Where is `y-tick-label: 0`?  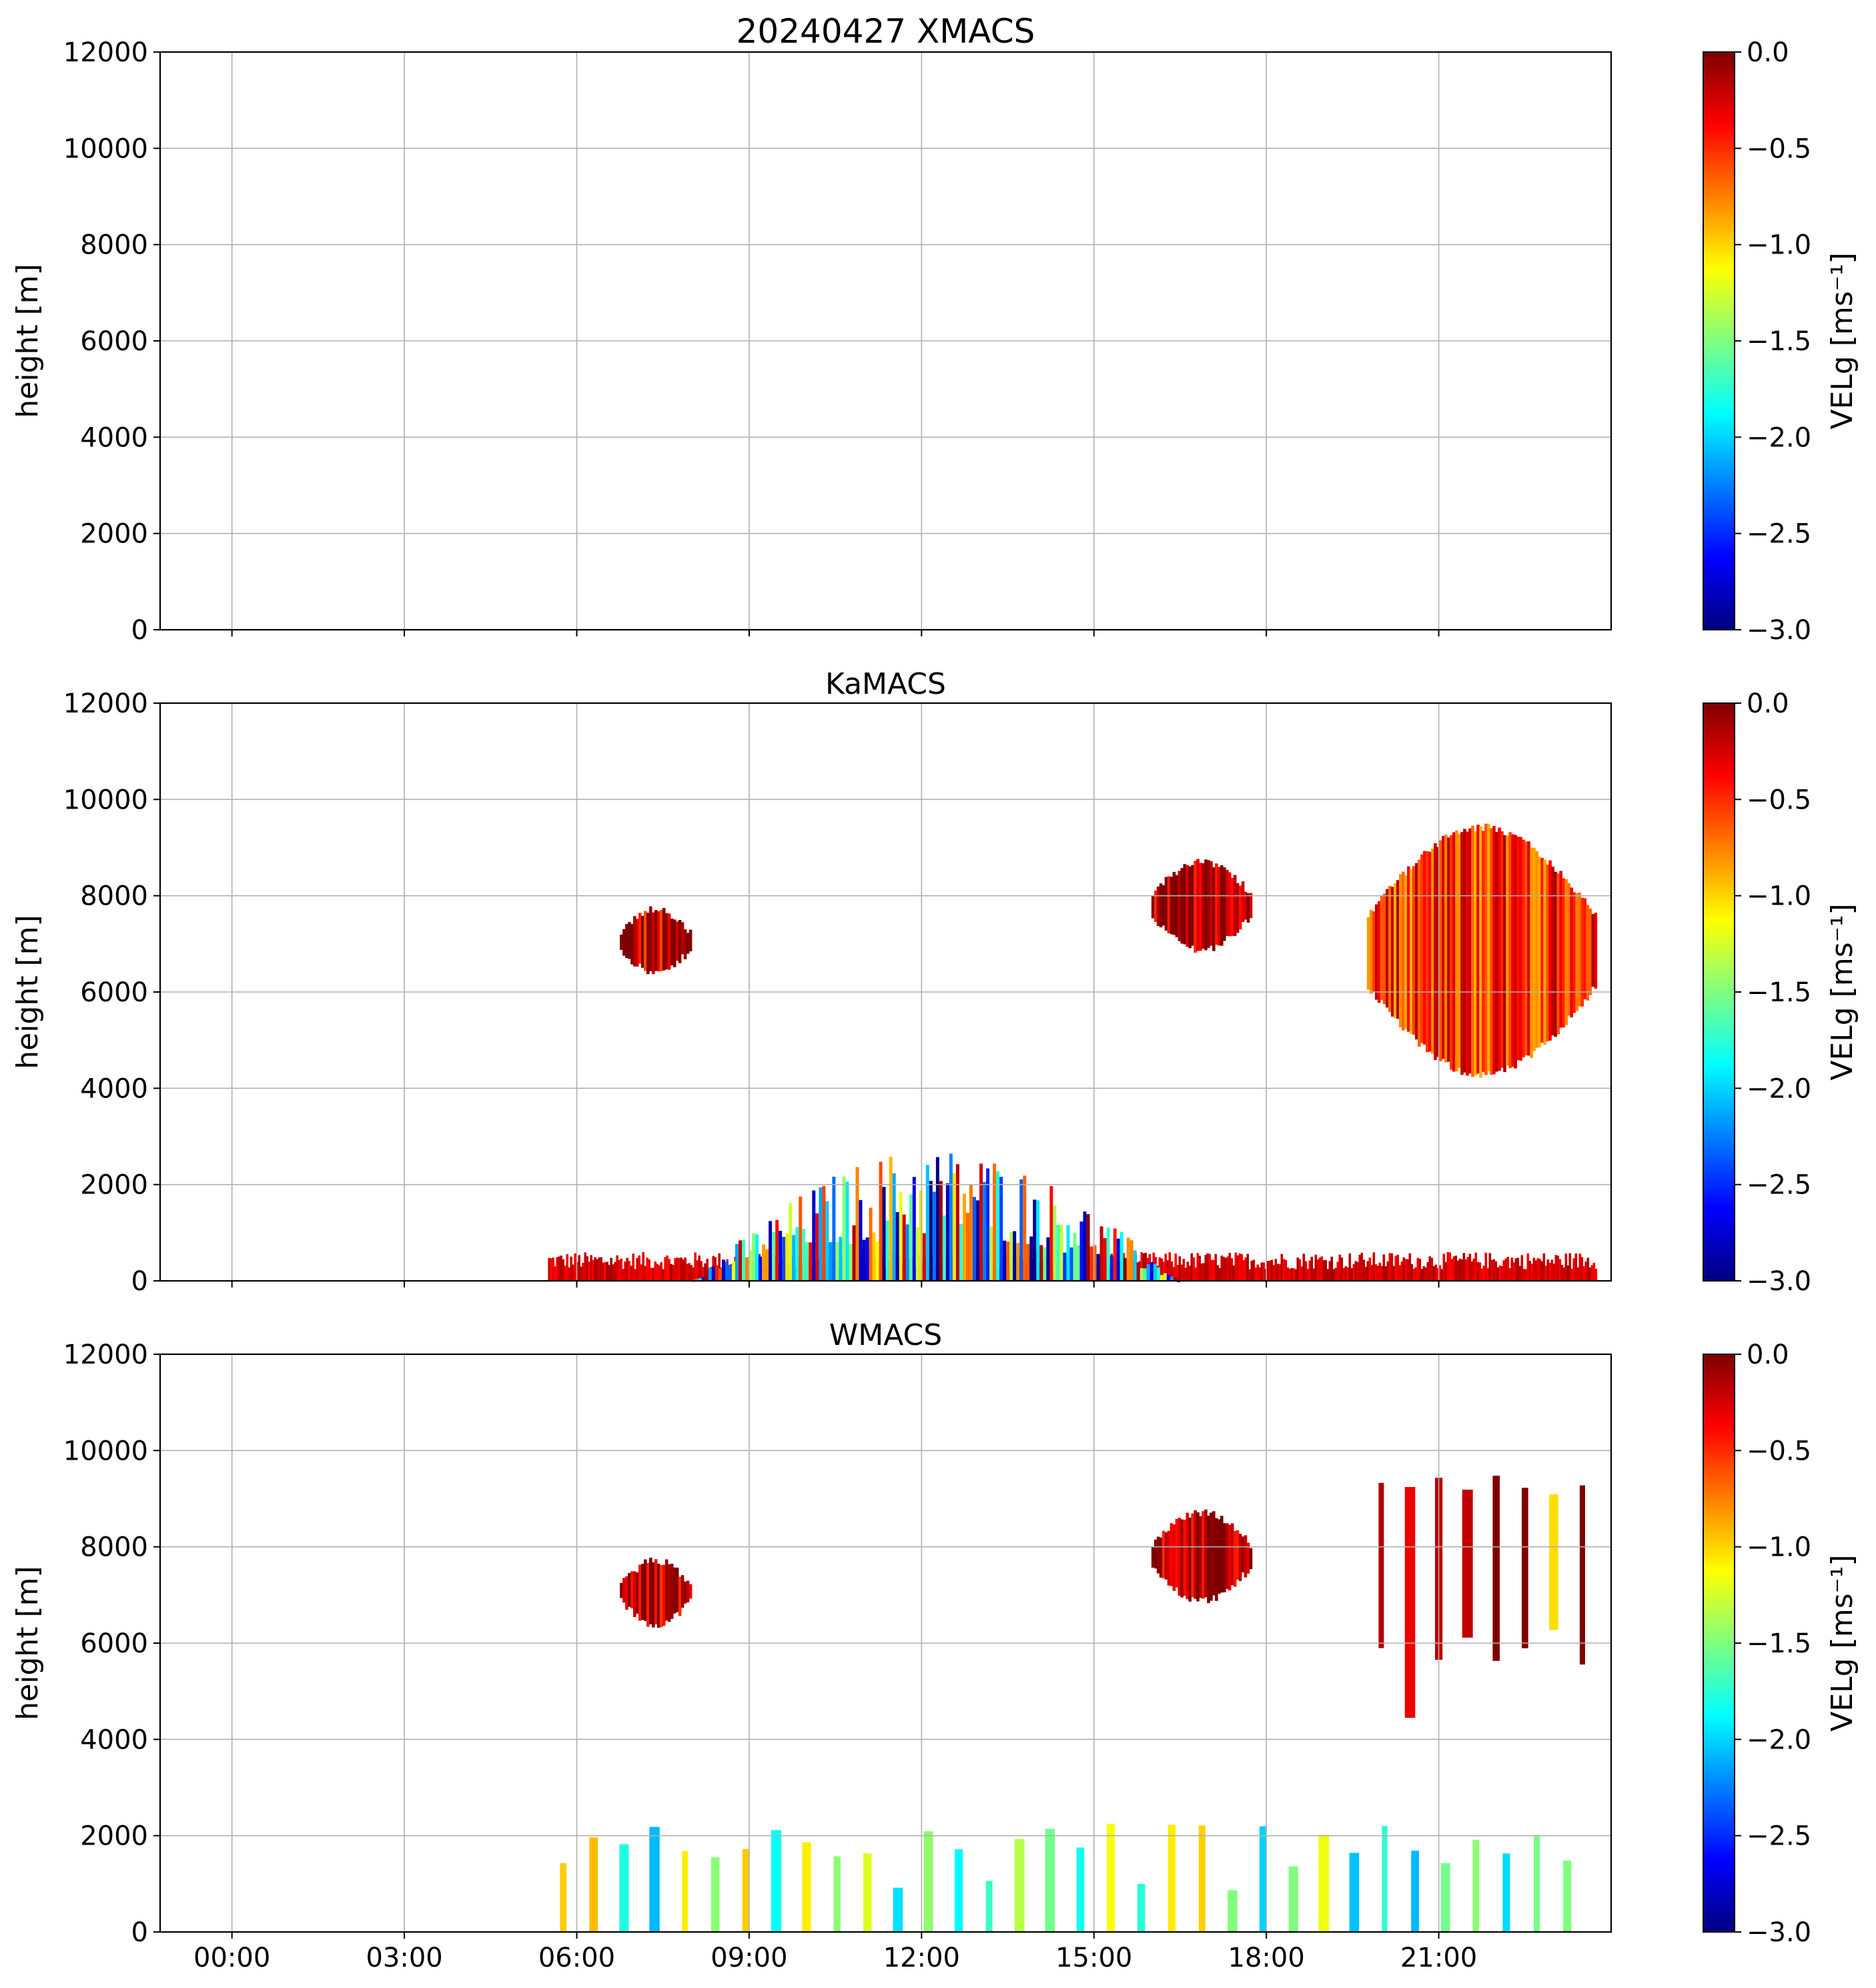 y-tick-label: 0 is located at coordinates (139, 630).